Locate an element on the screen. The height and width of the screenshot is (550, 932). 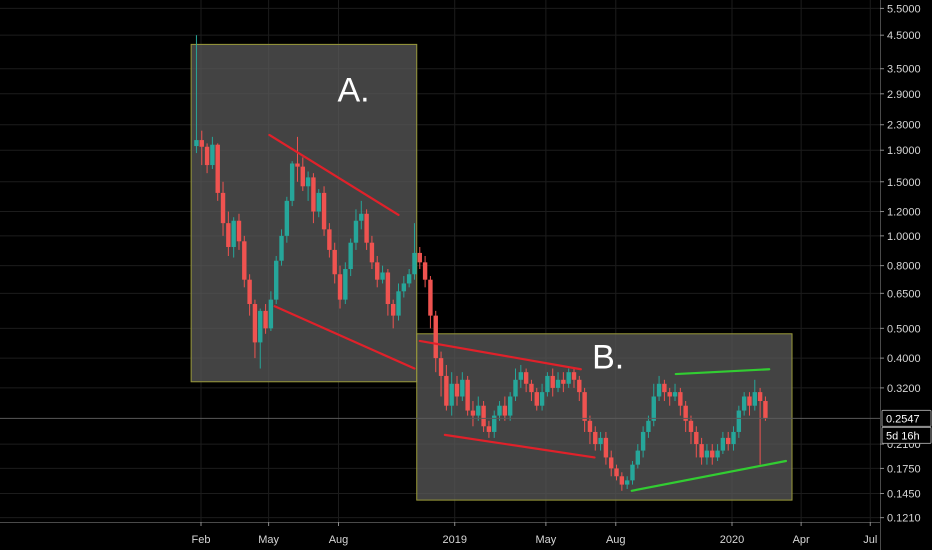
time-tick-label: May is located at coordinates (268, 540).